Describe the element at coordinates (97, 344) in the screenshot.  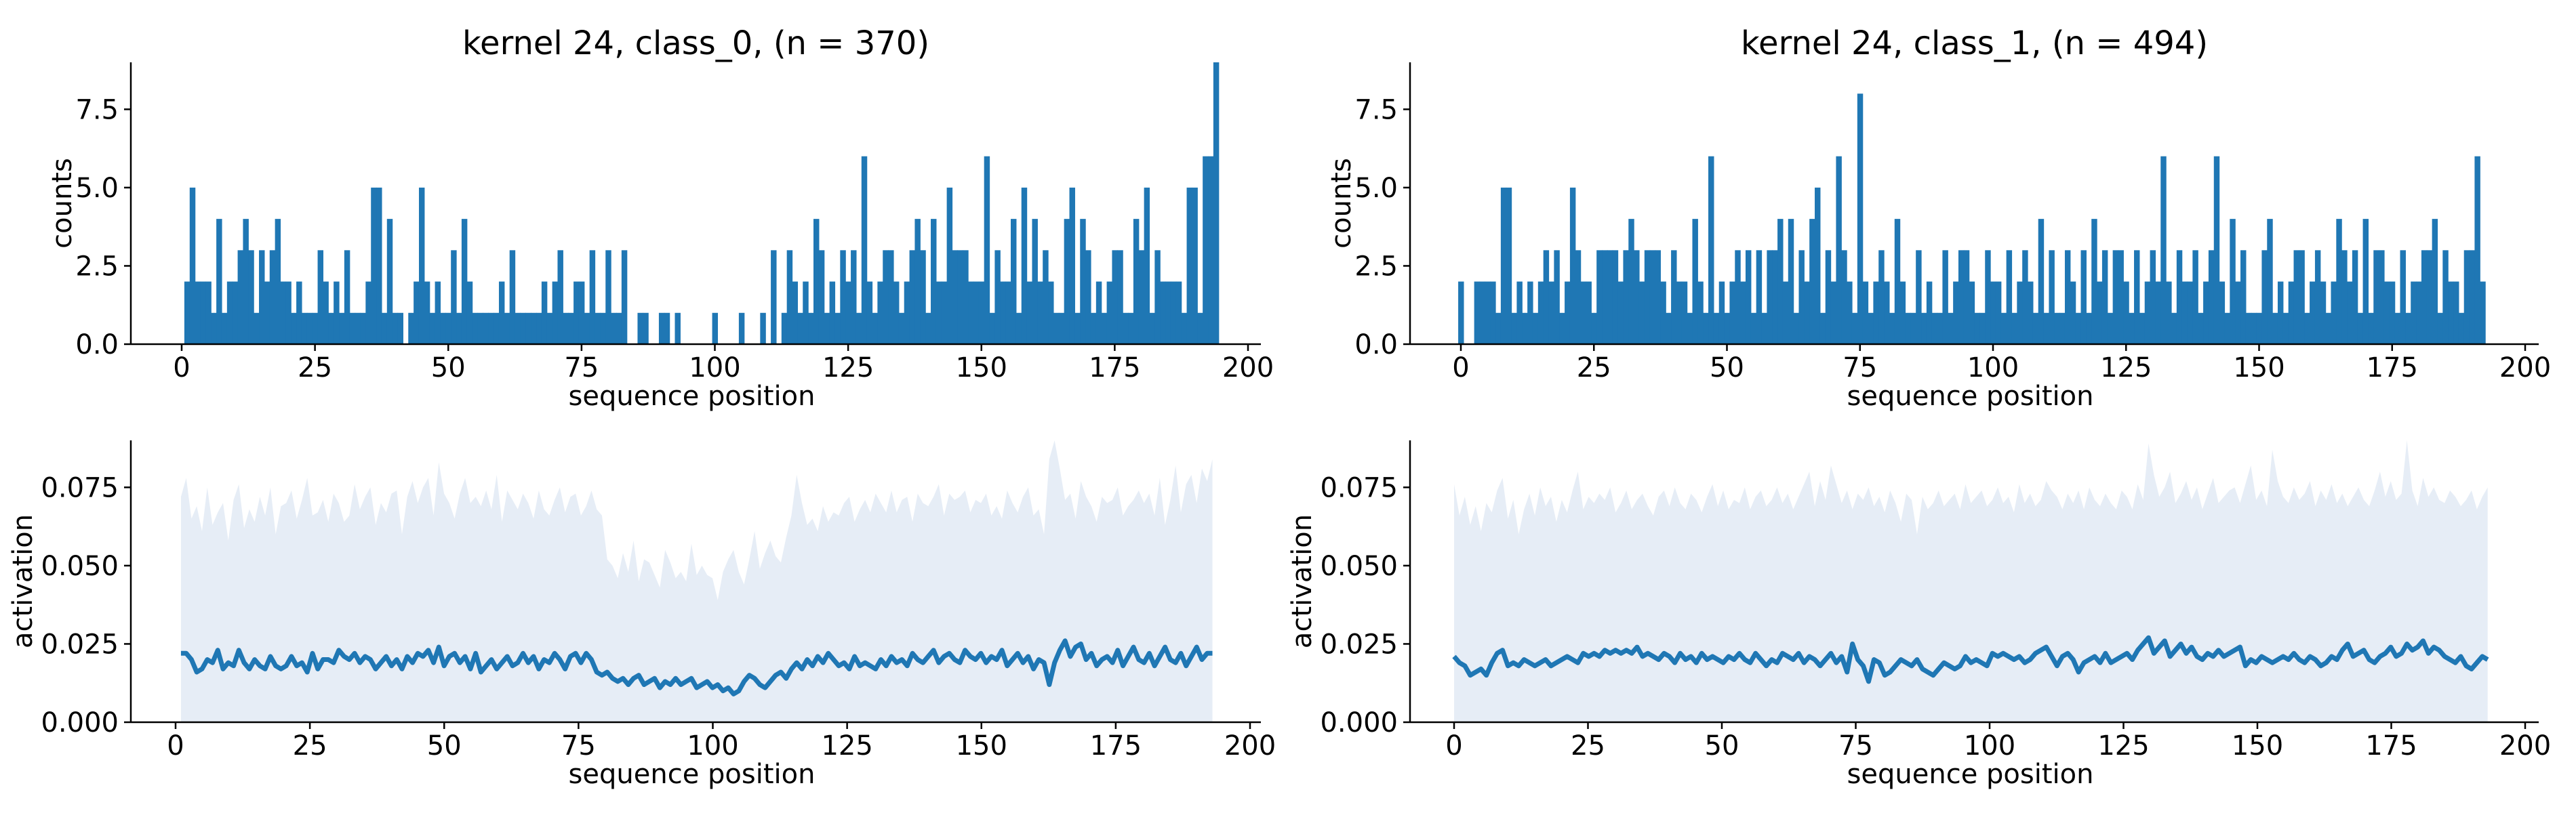
I see `y-tick-label: 0.0` at that location.